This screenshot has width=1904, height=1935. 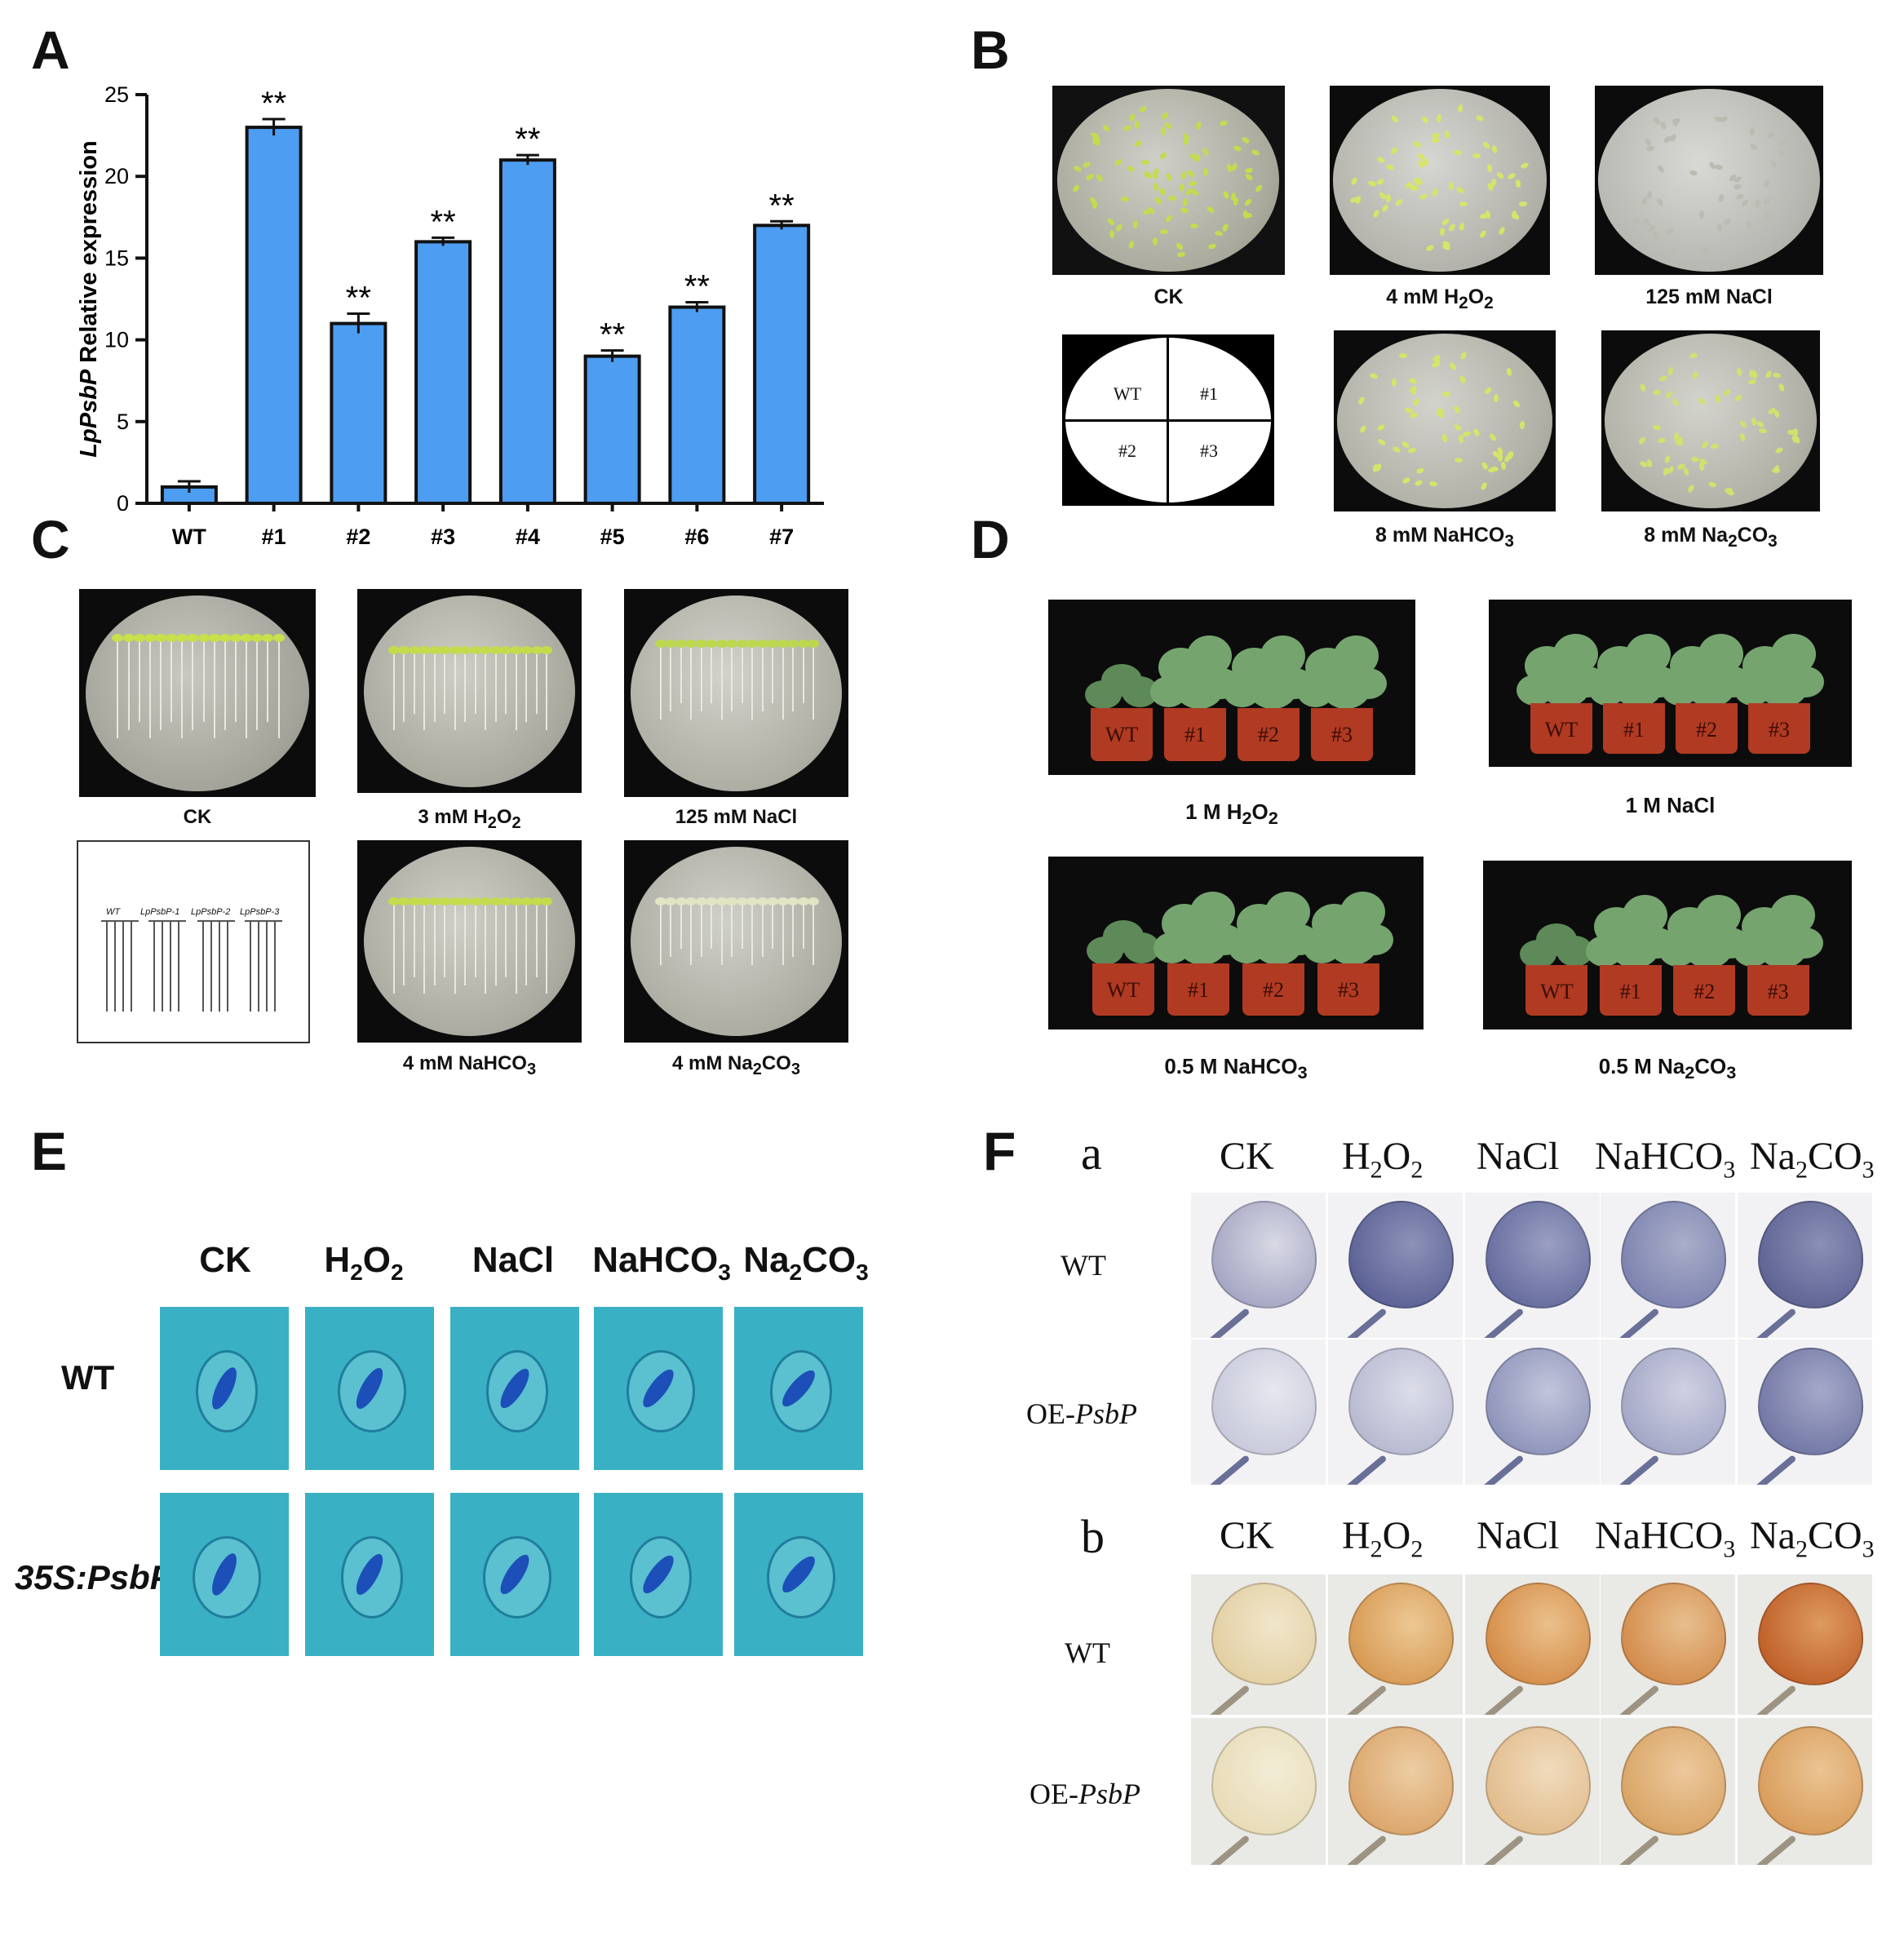 I want to click on col-nacl: NaCl, so click(x=513, y=1260).